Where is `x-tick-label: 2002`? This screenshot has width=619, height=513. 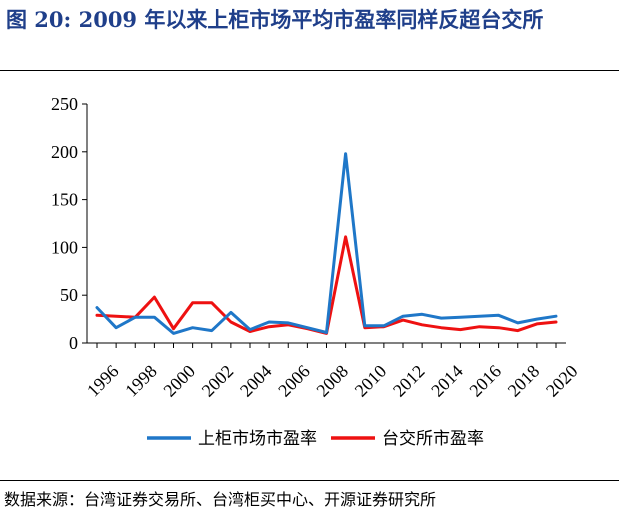 x-tick-label: 2002 is located at coordinates (218, 381).